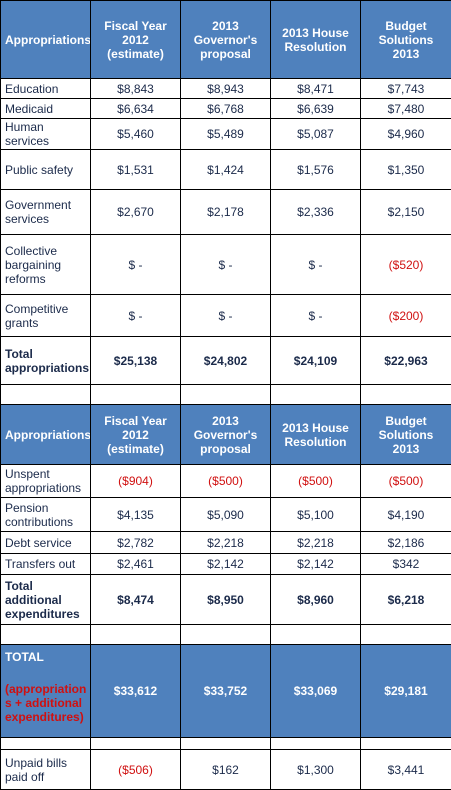  I want to click on value-cell: $5,100, so click(315, 514).